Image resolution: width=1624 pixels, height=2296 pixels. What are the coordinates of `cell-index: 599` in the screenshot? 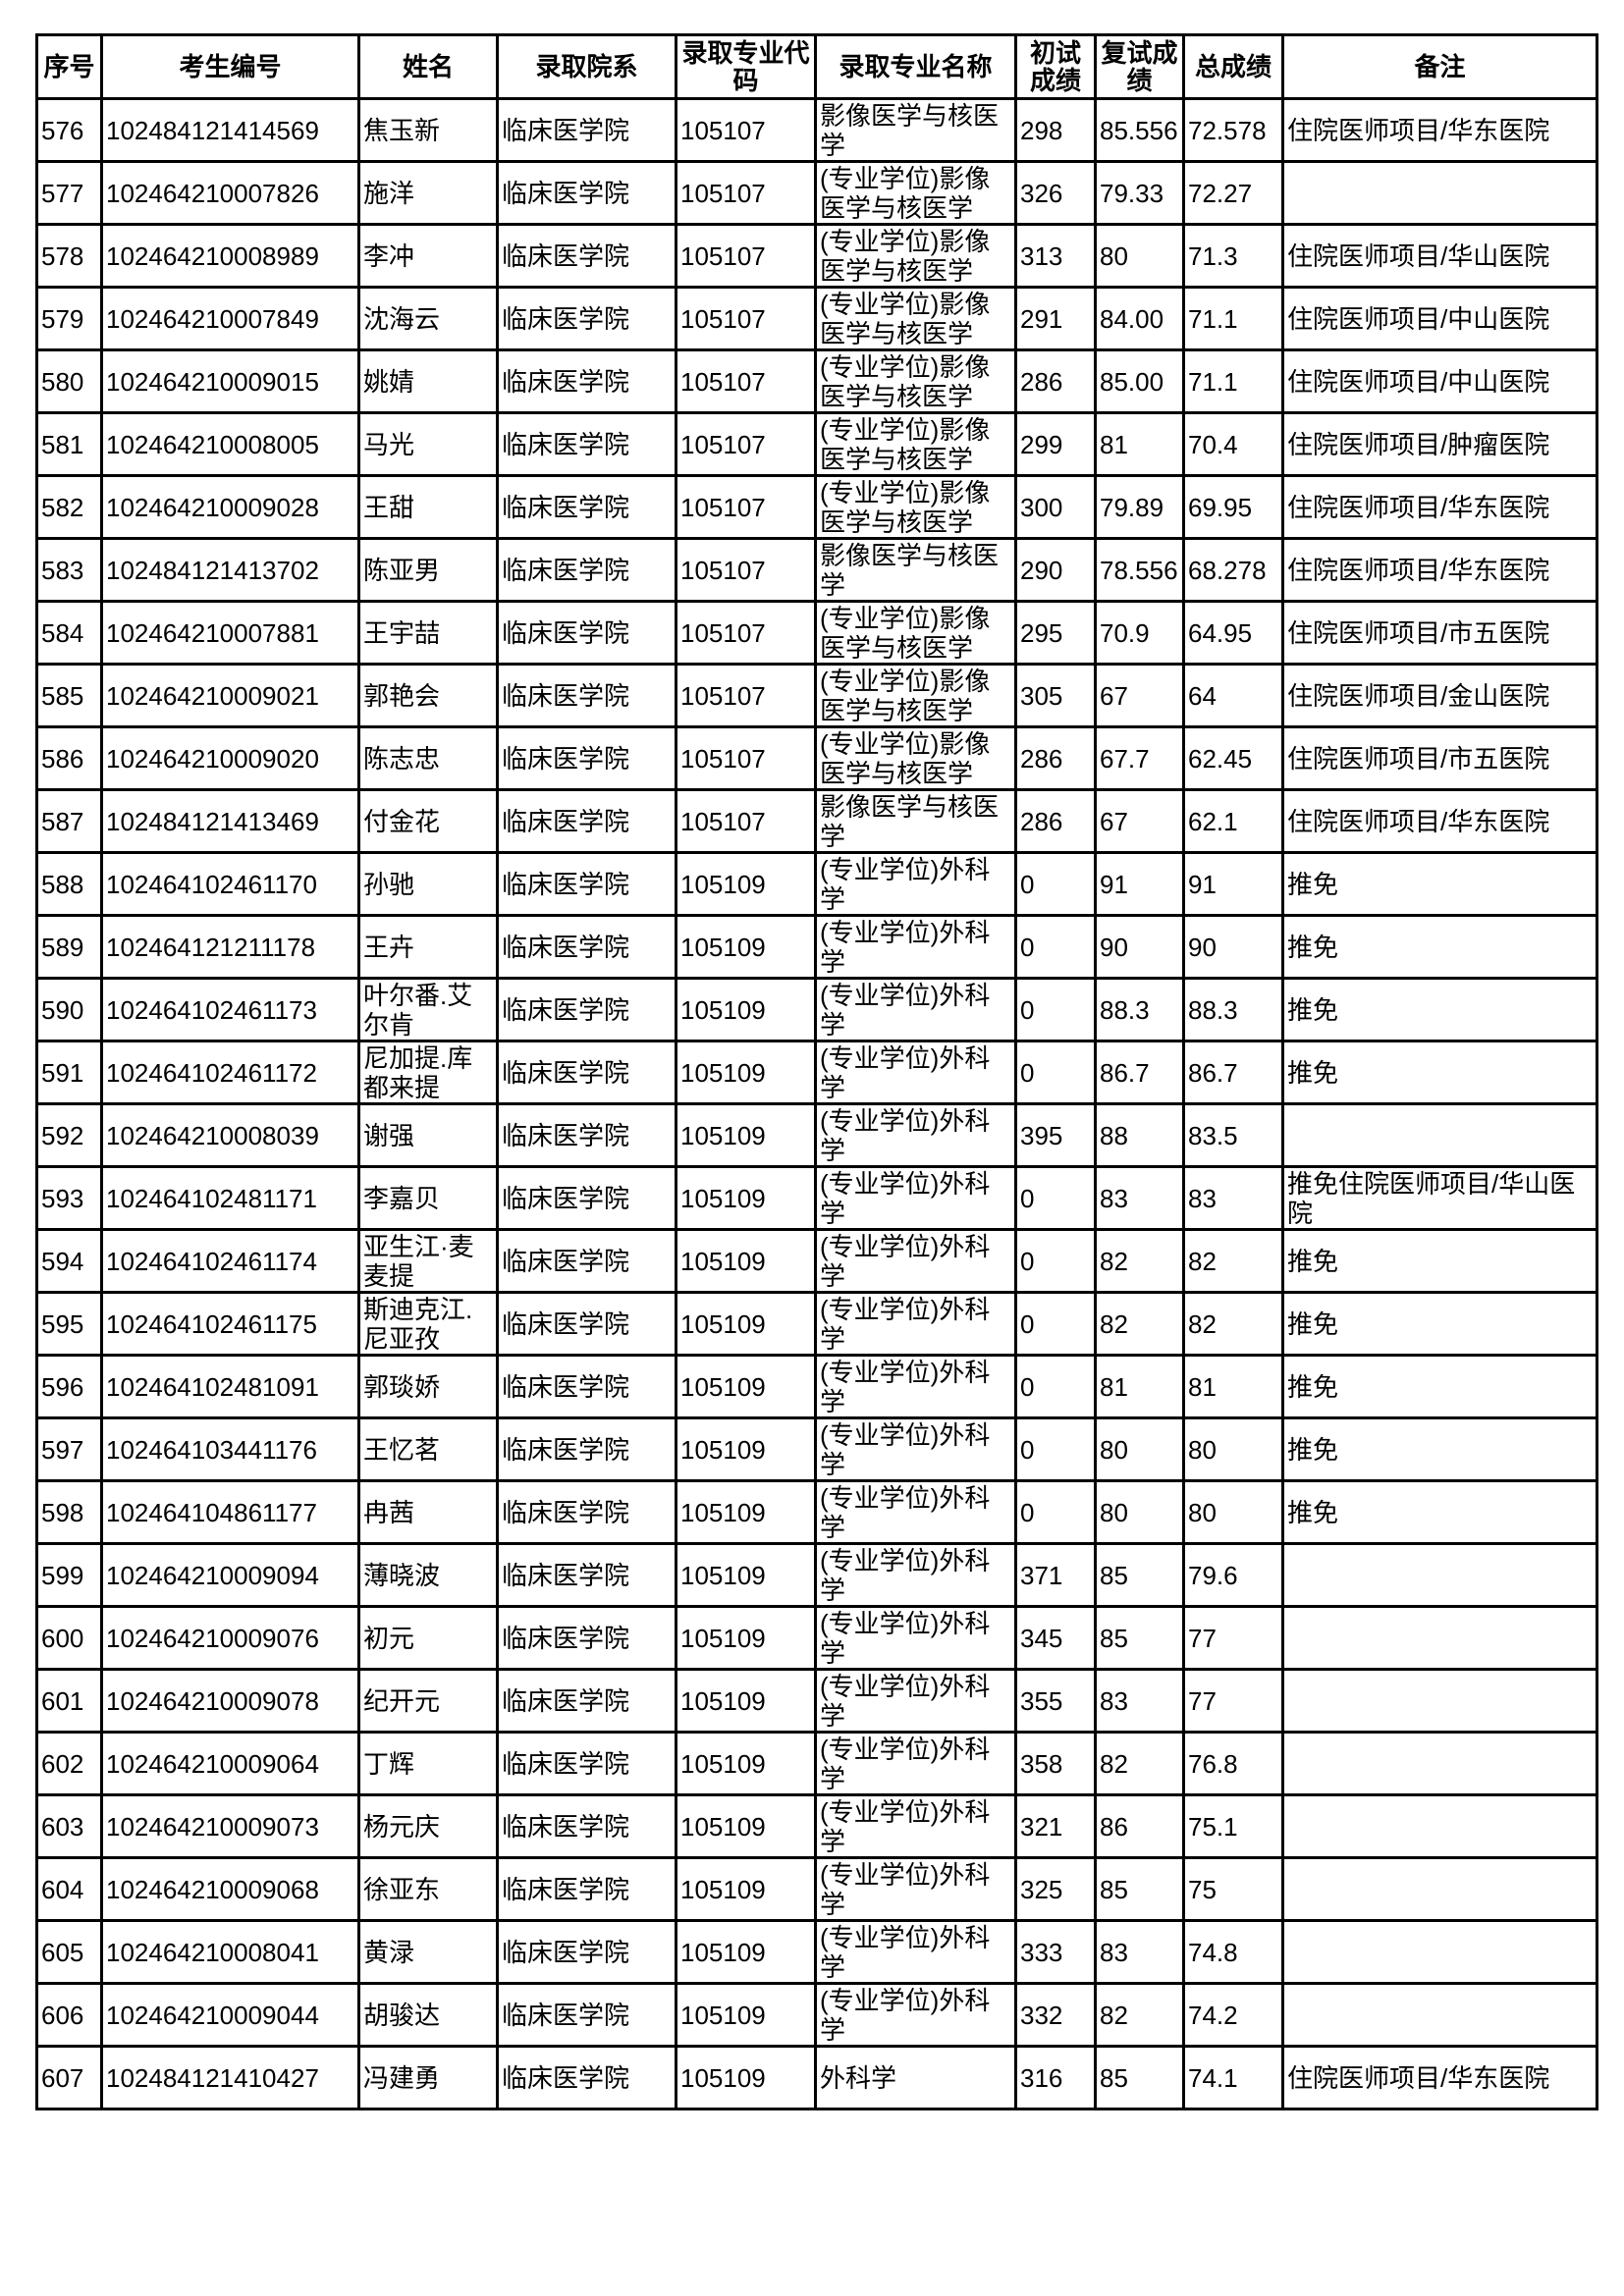 It's located at (69, 1575).